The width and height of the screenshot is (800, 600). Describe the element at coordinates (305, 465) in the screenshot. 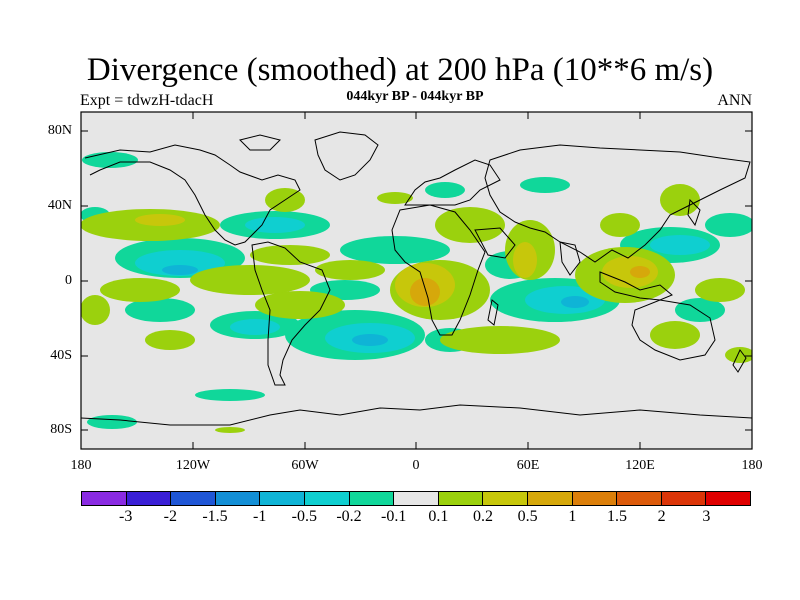

I see `lon-label-60w: 60W` at that location.